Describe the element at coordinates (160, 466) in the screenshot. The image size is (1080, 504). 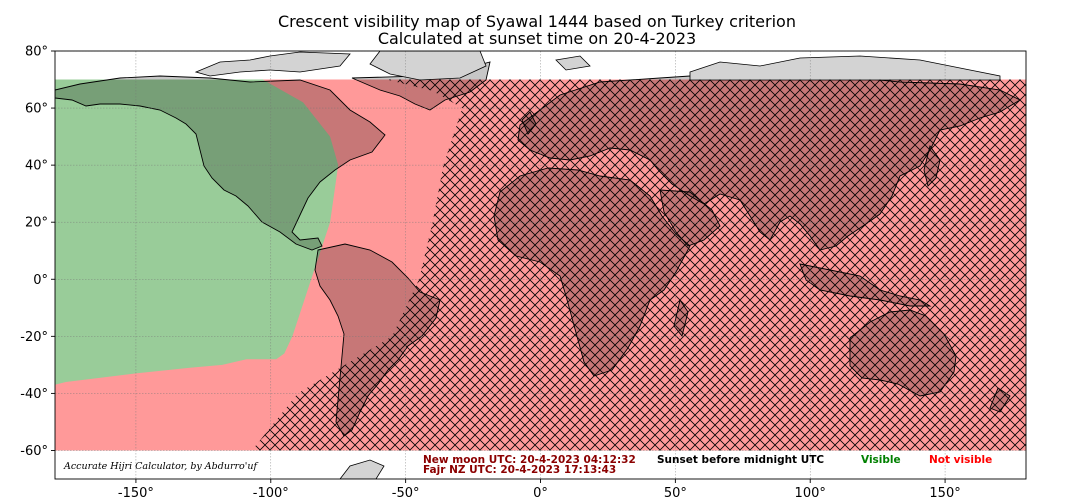
I see `credit-signature: Accurate Hijri Calculator, by Abdurro'uf` at that location.